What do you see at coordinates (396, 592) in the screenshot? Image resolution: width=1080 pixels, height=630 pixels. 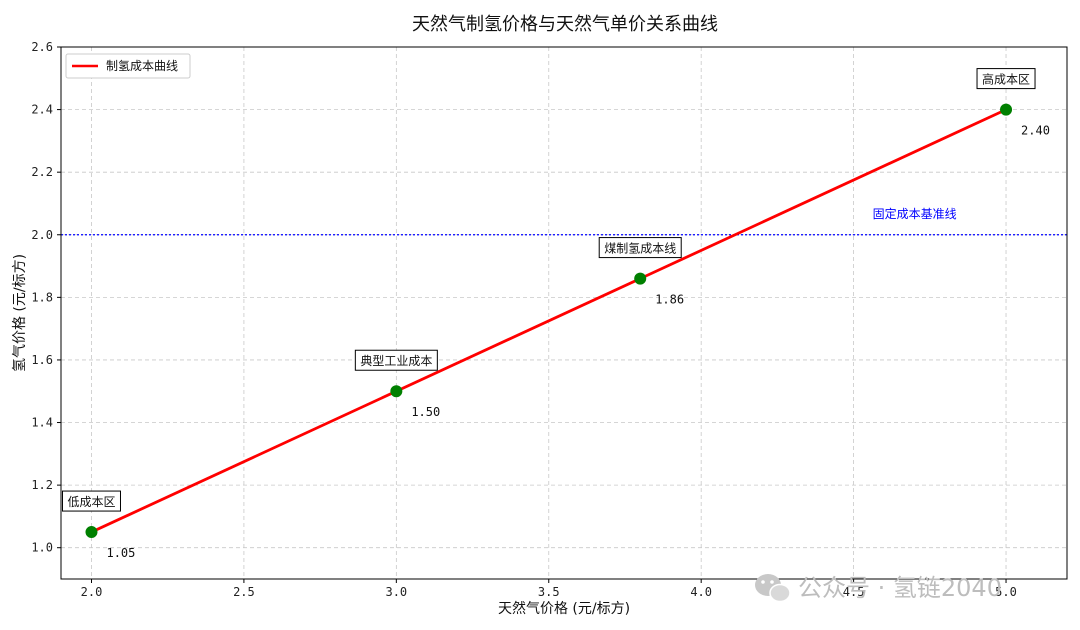 I see `x-tick-label: 3.0` at bounding box center [396, 592].